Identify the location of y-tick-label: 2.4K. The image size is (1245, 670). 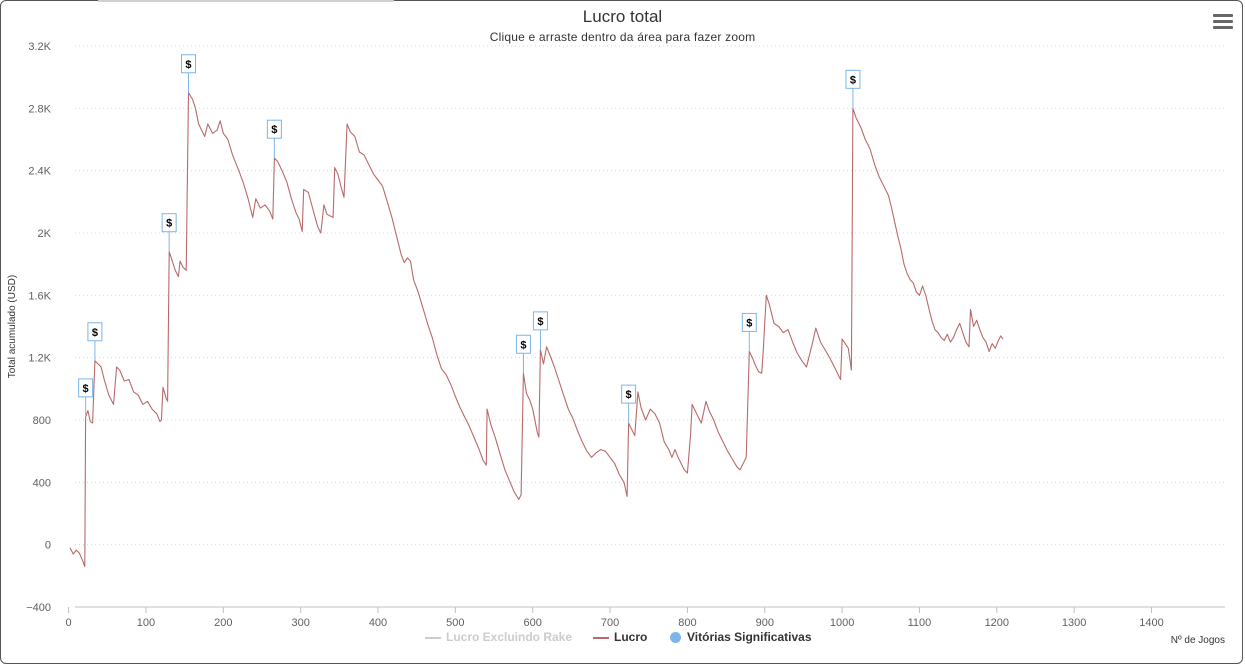
(39, 172).